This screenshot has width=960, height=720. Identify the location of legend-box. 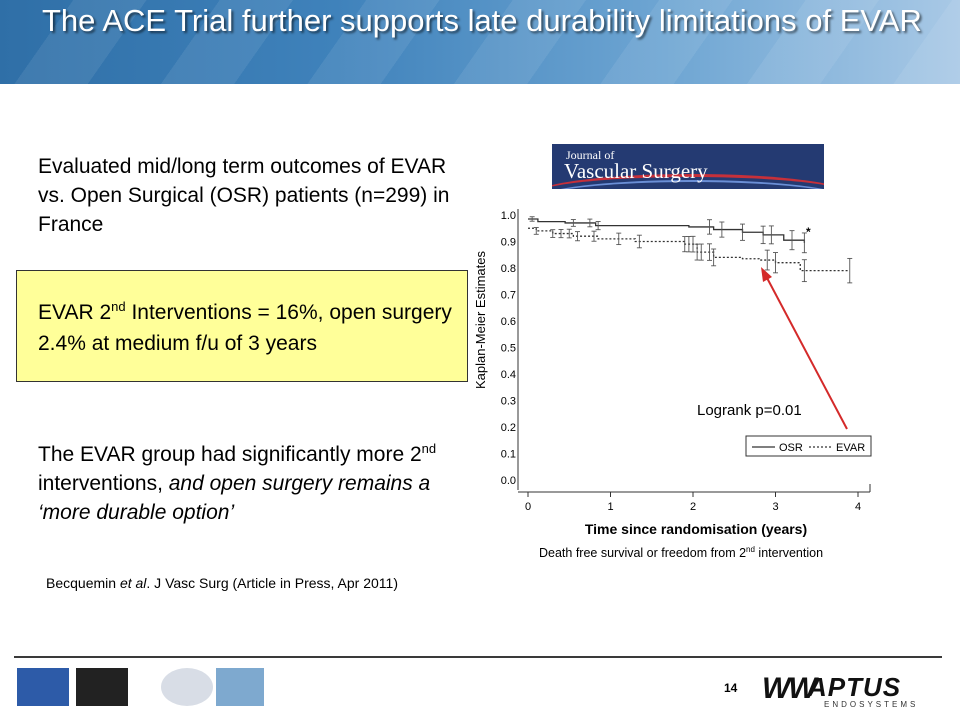
(808, 446).